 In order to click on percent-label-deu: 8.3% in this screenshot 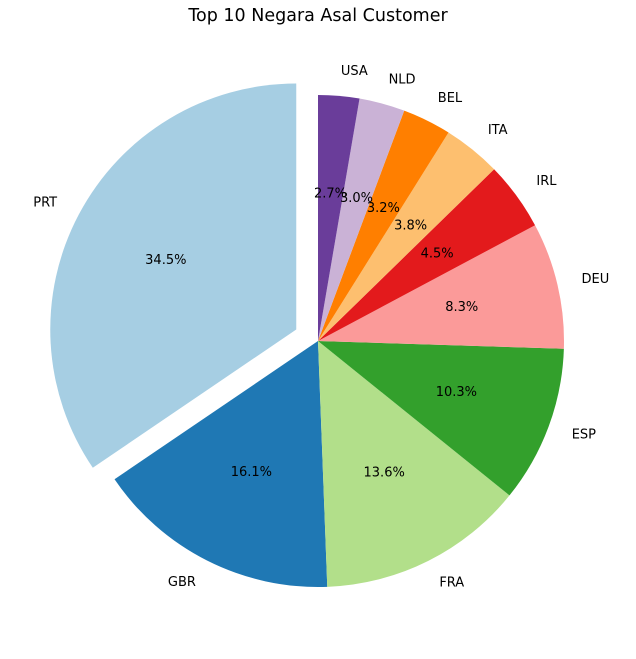, I will do `click(461, 307)`.